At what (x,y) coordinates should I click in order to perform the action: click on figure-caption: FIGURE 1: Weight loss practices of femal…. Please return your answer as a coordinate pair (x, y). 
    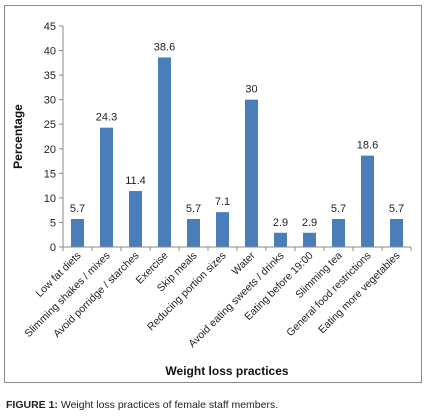
    Looking at the image, I should click on (142, 405).